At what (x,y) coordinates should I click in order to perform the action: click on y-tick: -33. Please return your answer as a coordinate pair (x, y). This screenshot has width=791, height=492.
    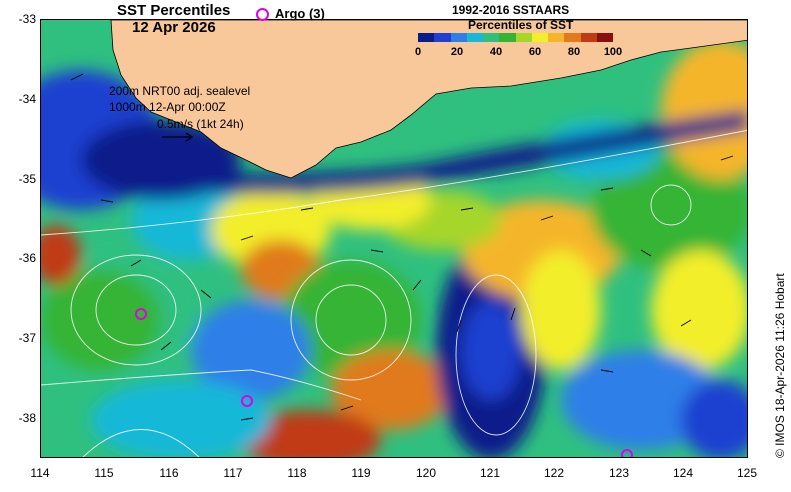
    Looking at the image, I should click on (27, 19).